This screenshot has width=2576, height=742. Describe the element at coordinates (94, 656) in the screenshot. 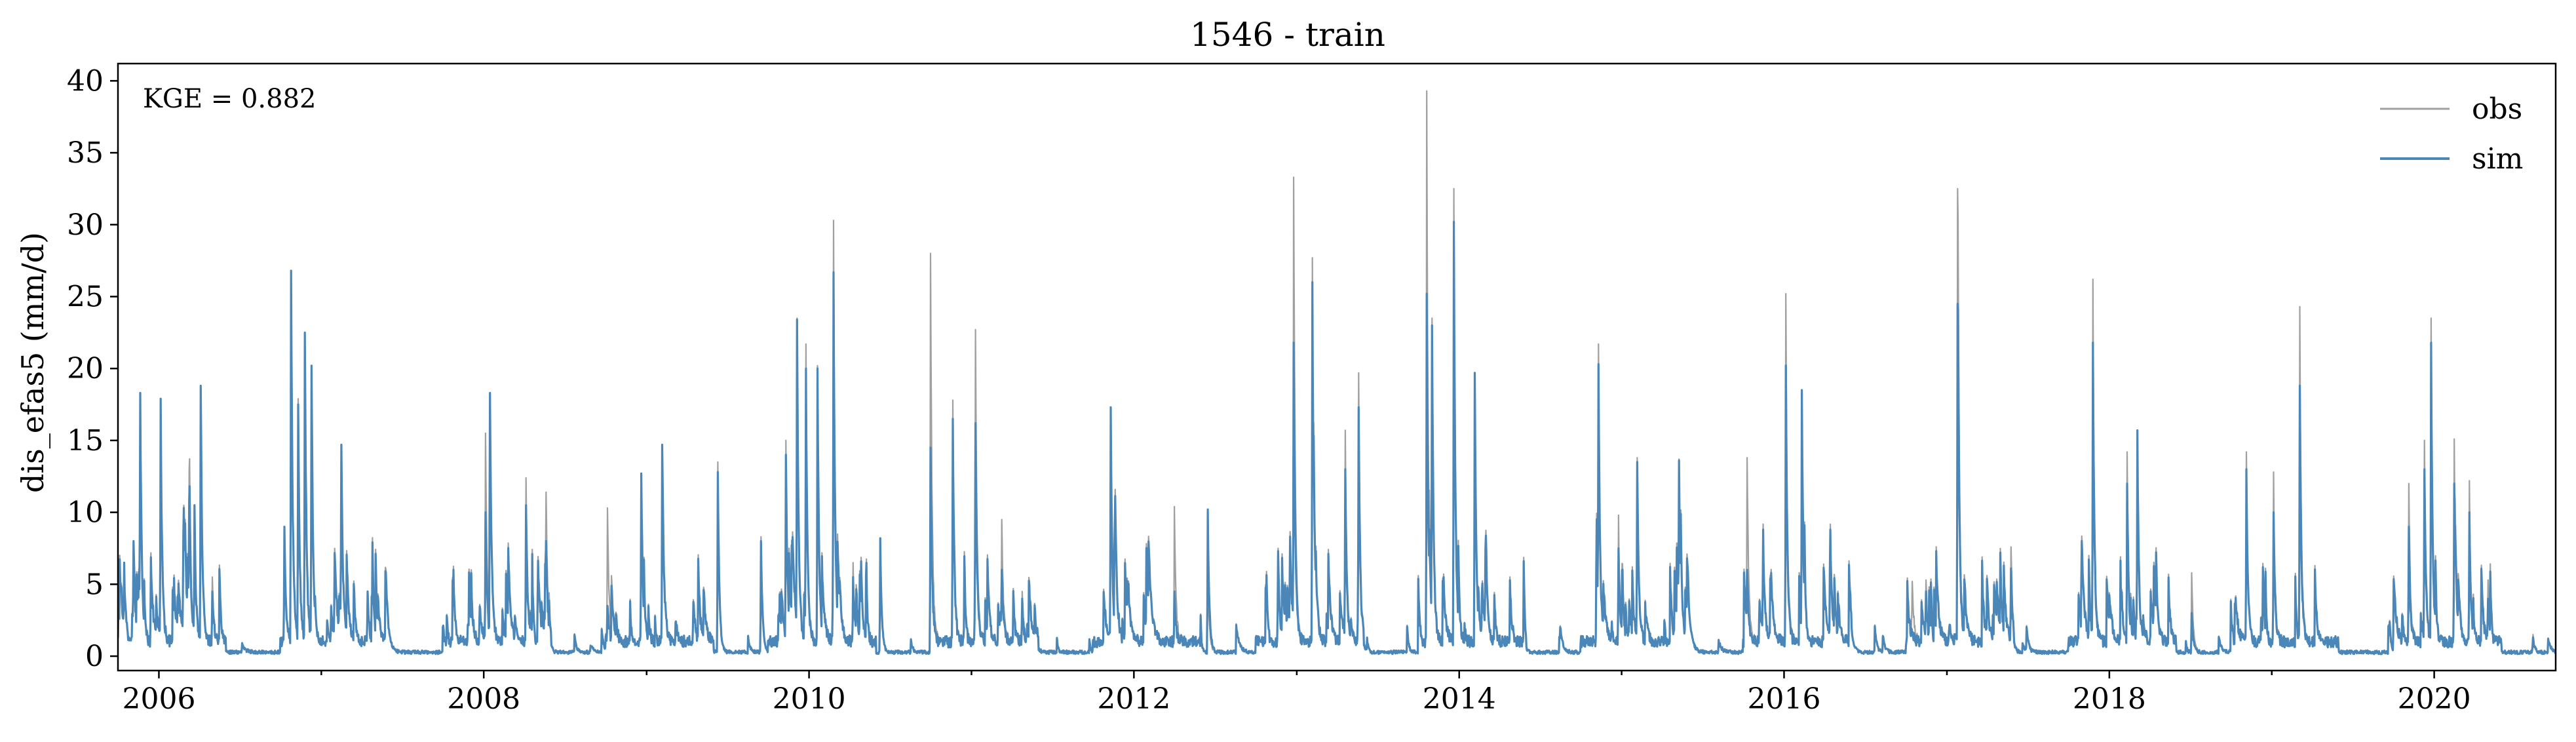

I see `y-tick-label: 0` at that location.